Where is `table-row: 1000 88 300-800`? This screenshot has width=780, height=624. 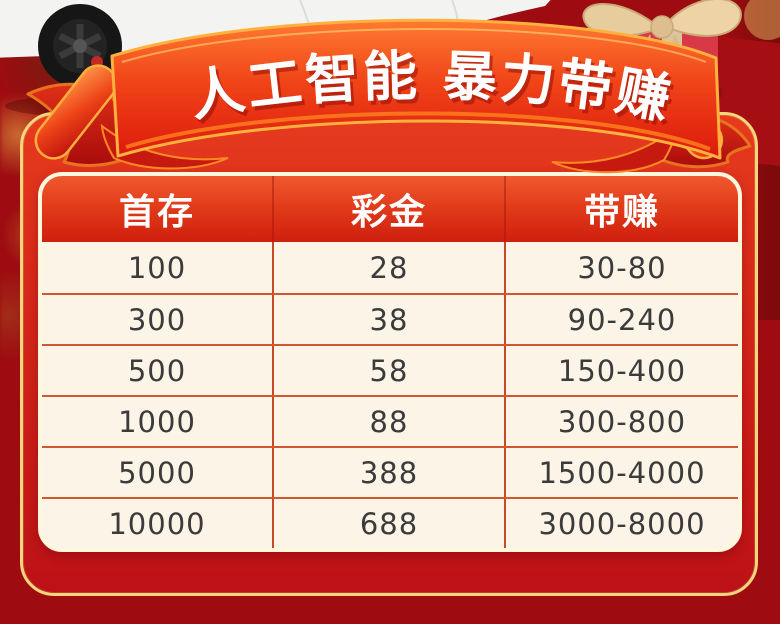
table-row: 1000 88 300-800 is located at coordinates (390, 420).